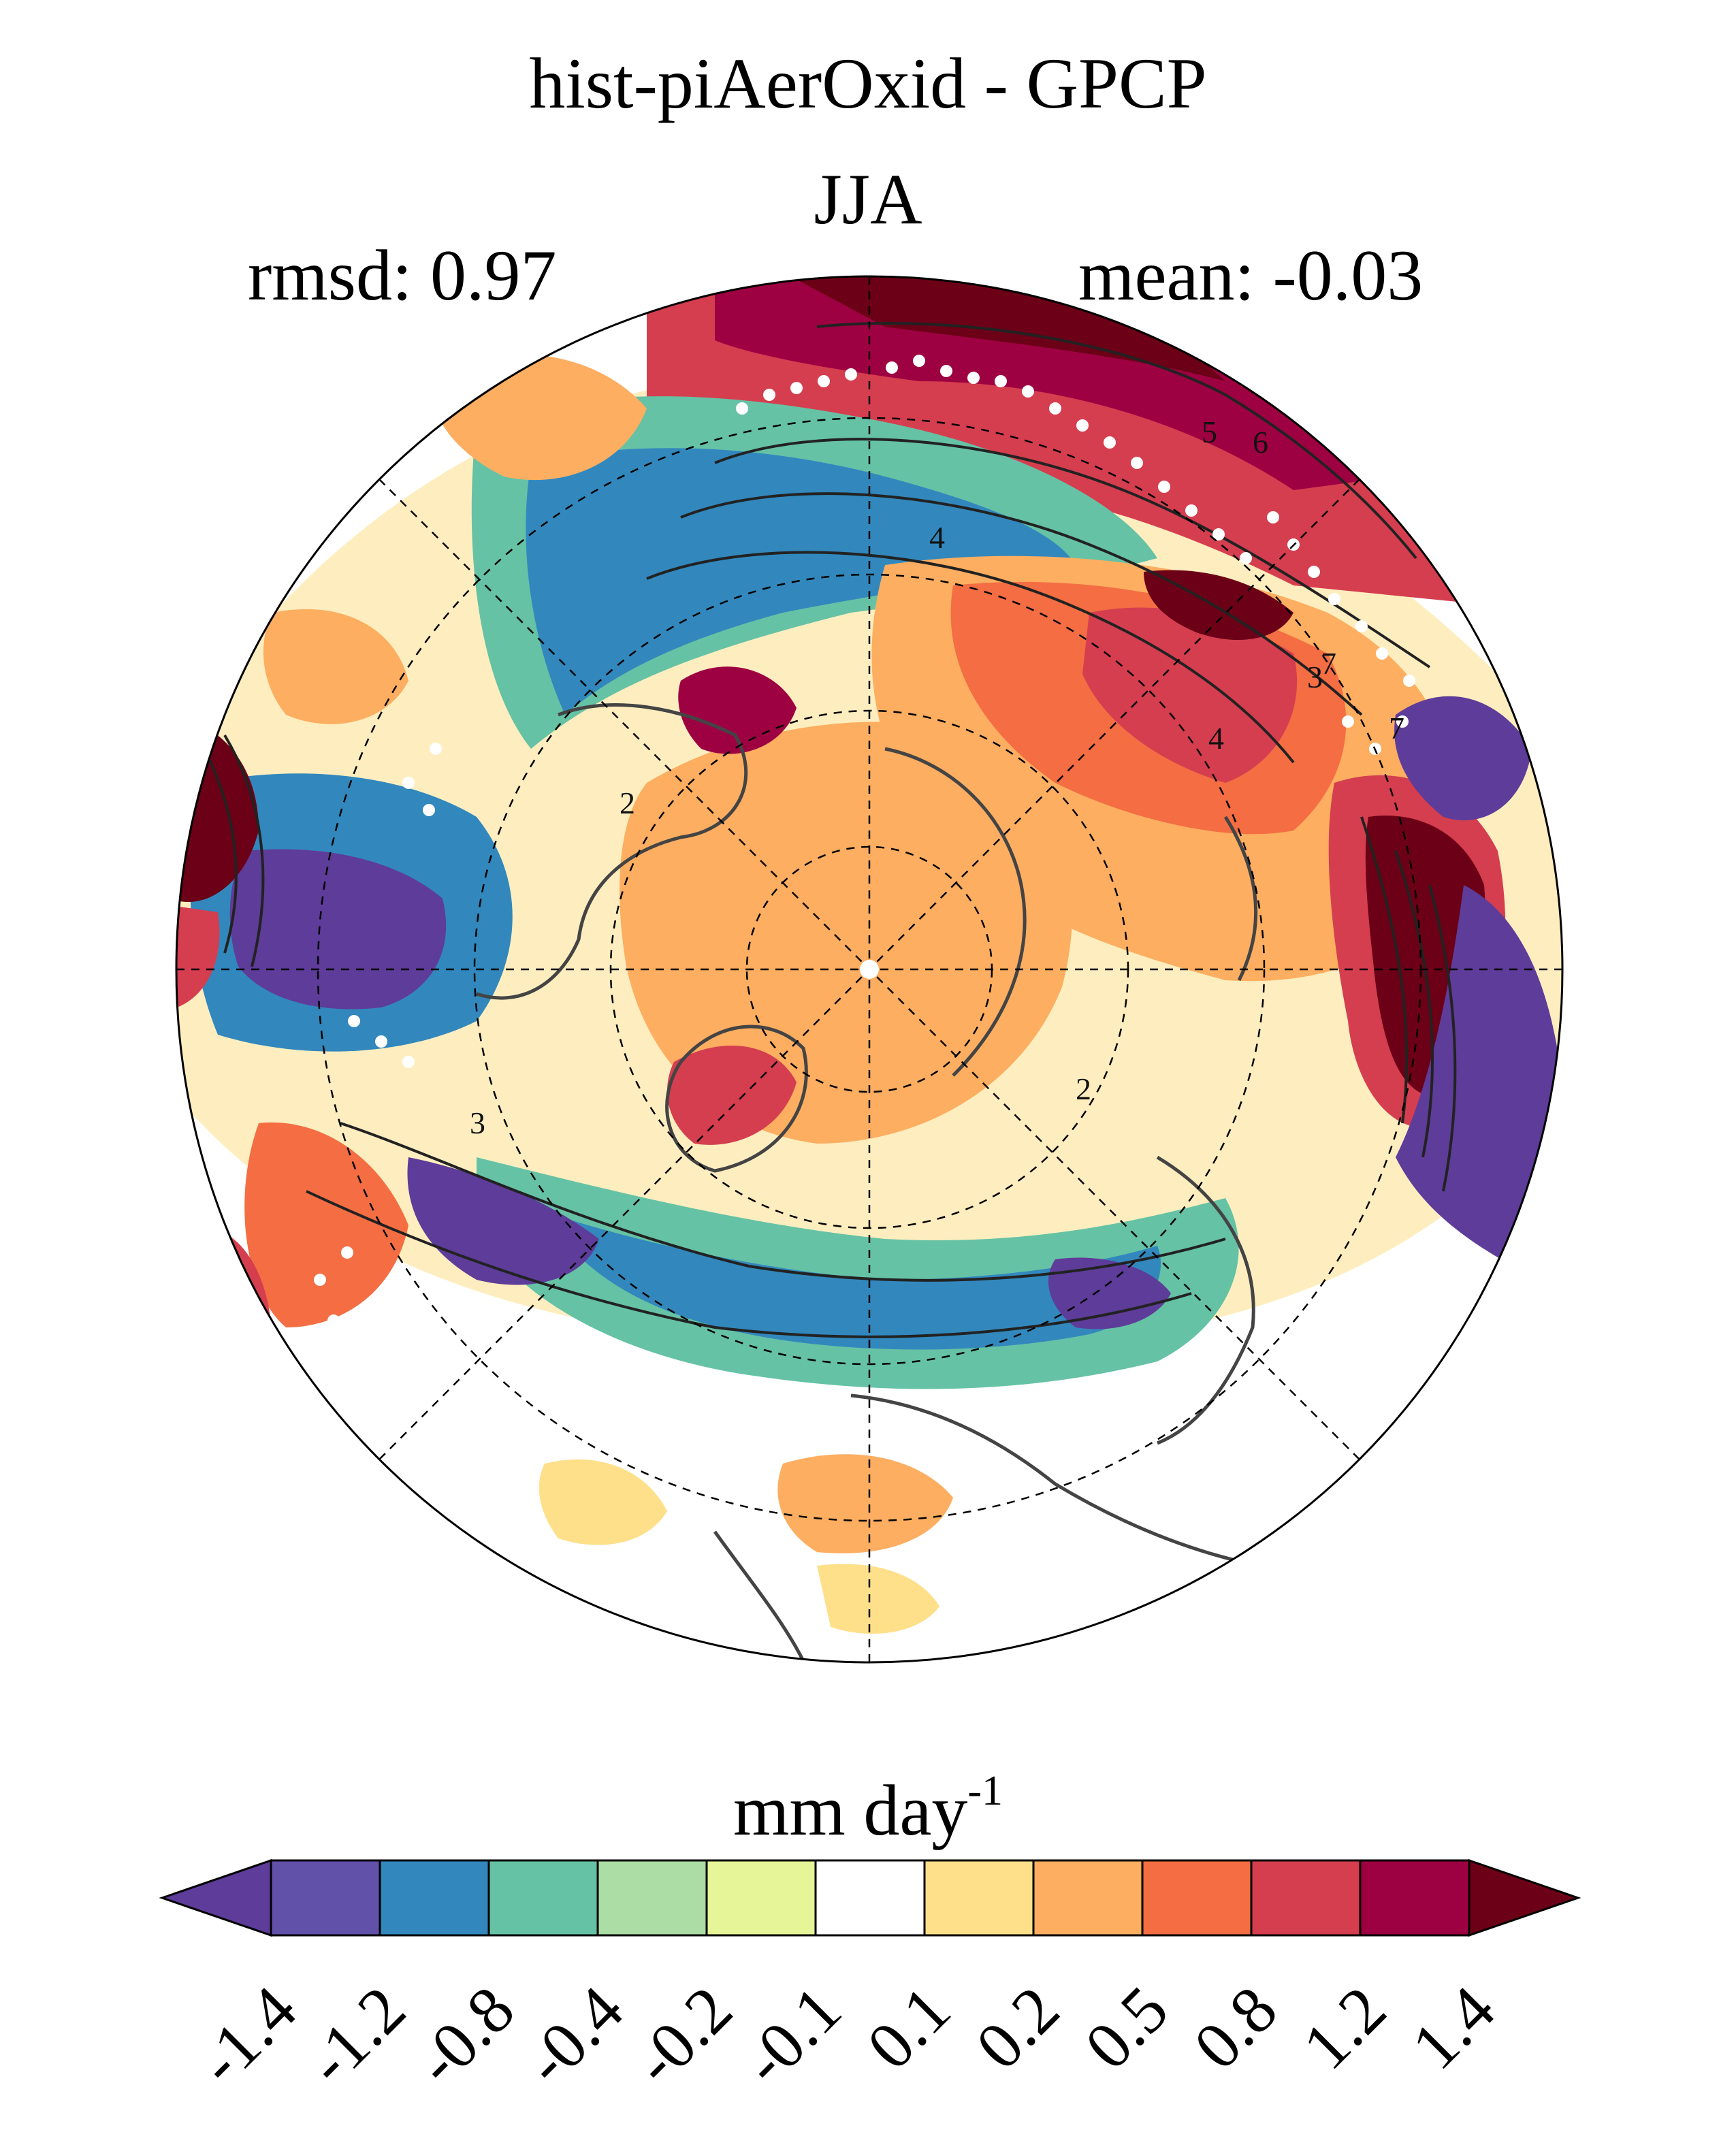  I want to click on units-exponent: -1, so click(985, 1791).